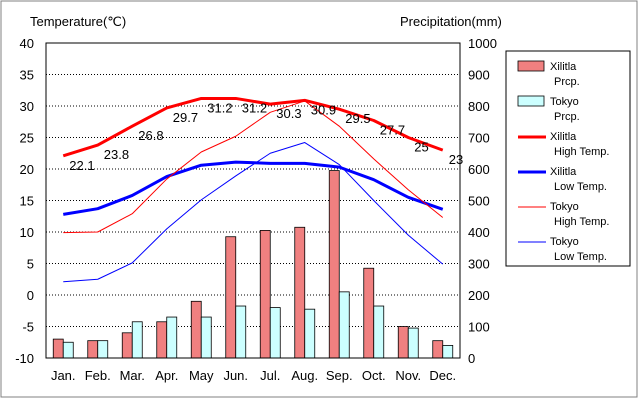 Image resolution: width=640 pixels, height=405 pixels. Describe the element at coordinates (451, 21) in the screenshot. I see `y2-axis-label: Precipitation(mm)` at that location.